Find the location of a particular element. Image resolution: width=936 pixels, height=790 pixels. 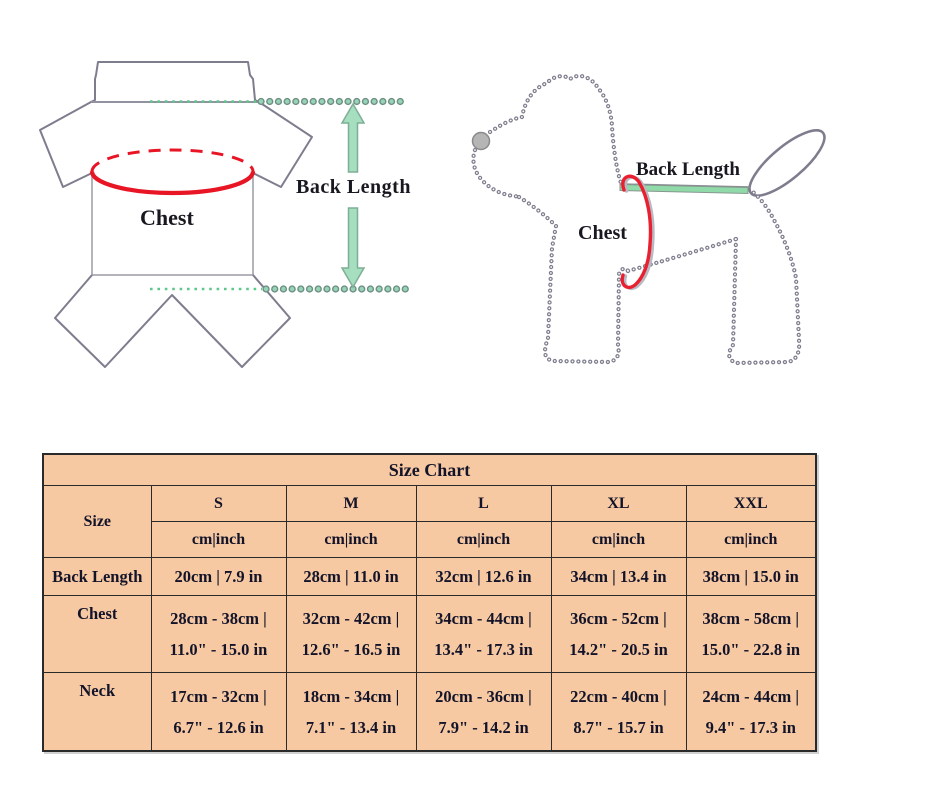

dog-diagram is located at coordinates (648, 219).